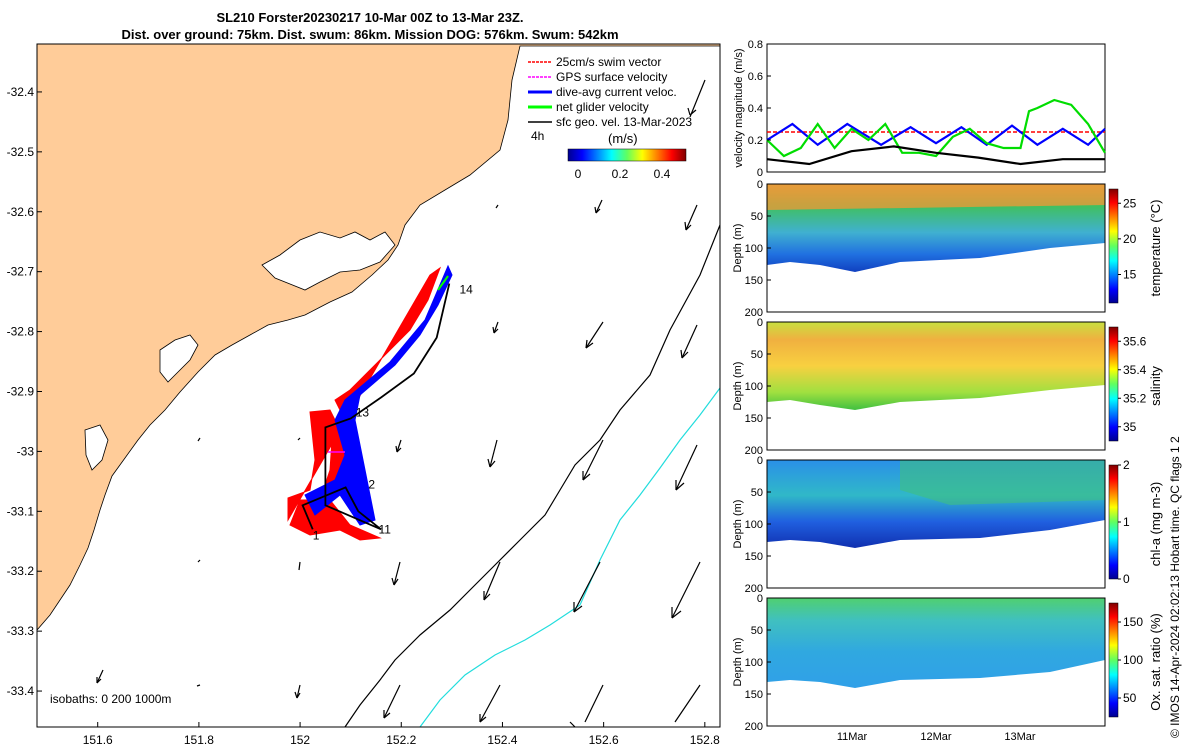  Describe the element at coordinates (1126, 465) in the screenshot. I see `chl-cbar-tick-label-0: 2` at that location.